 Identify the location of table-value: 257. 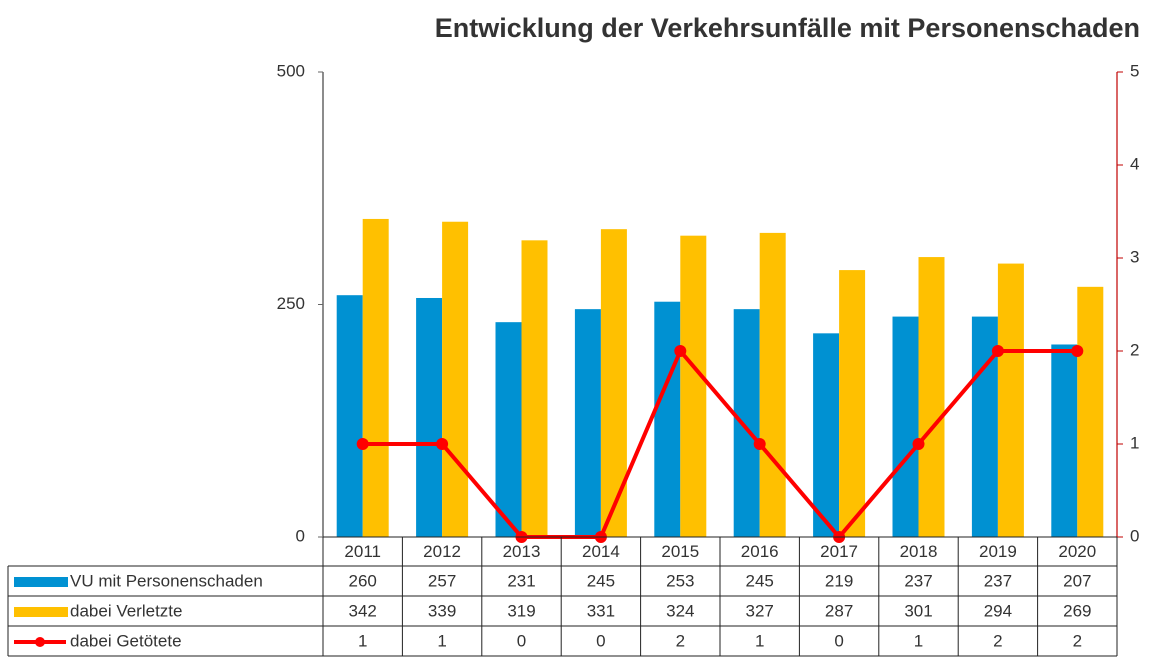
(442, 580).